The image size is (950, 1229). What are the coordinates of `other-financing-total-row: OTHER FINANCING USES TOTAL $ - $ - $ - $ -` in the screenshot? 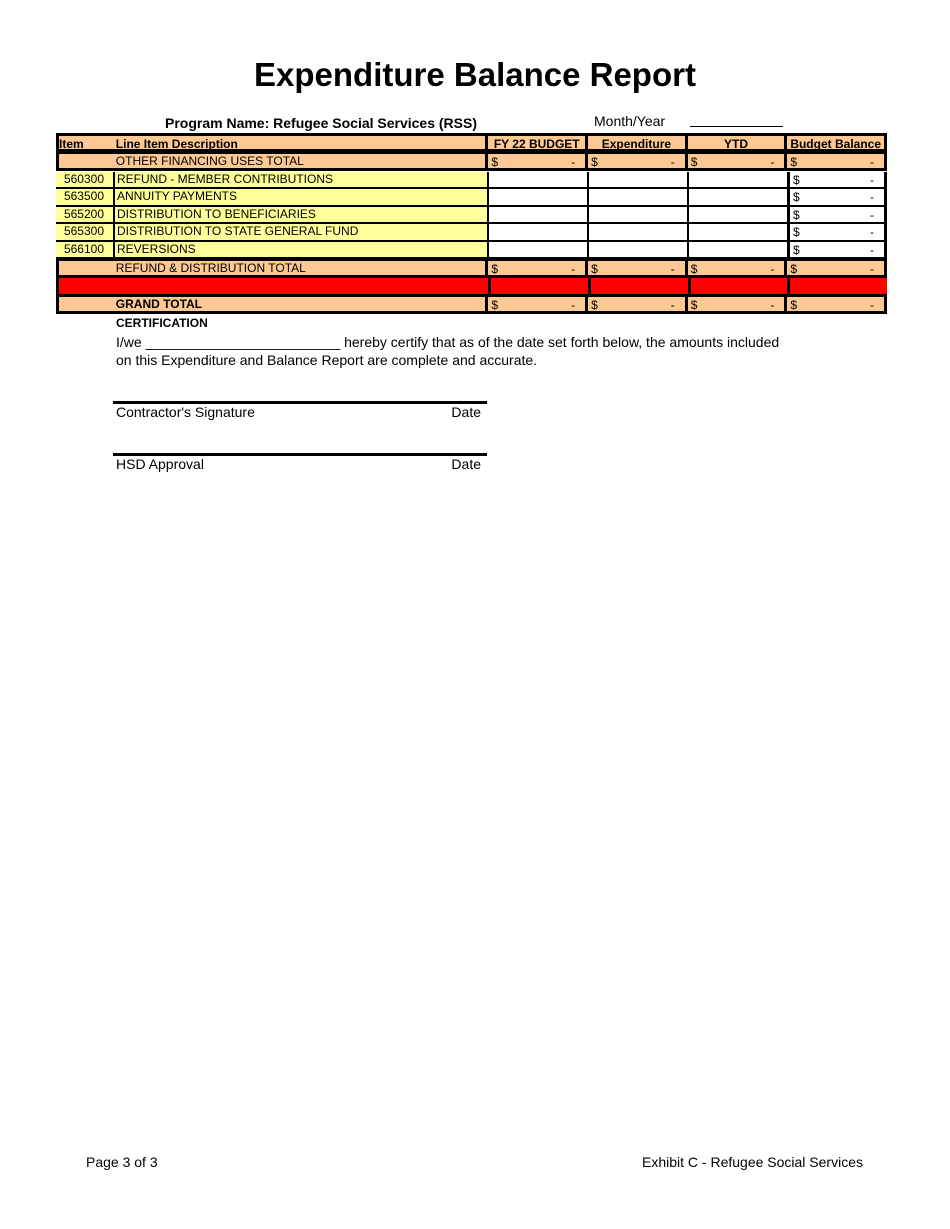 It's located at (471, 161).